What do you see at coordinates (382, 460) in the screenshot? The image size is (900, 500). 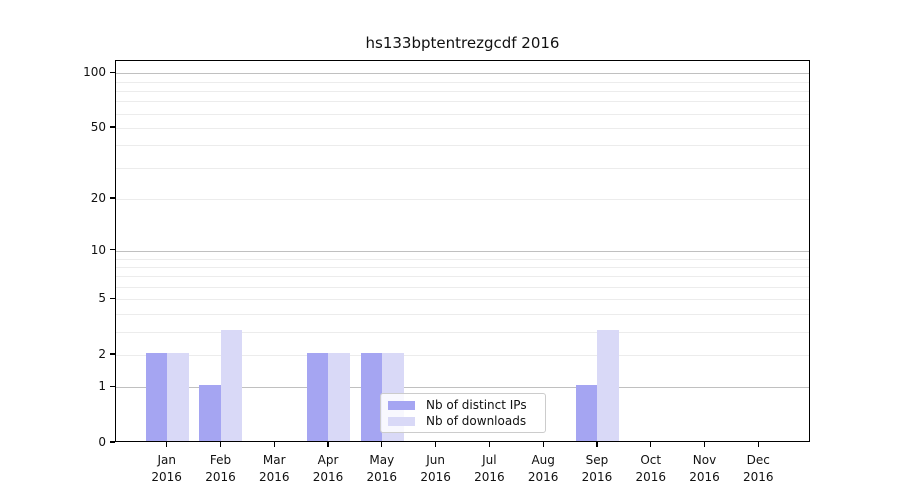 I see `x-tick-month: May` at bounding box center [382, 460].